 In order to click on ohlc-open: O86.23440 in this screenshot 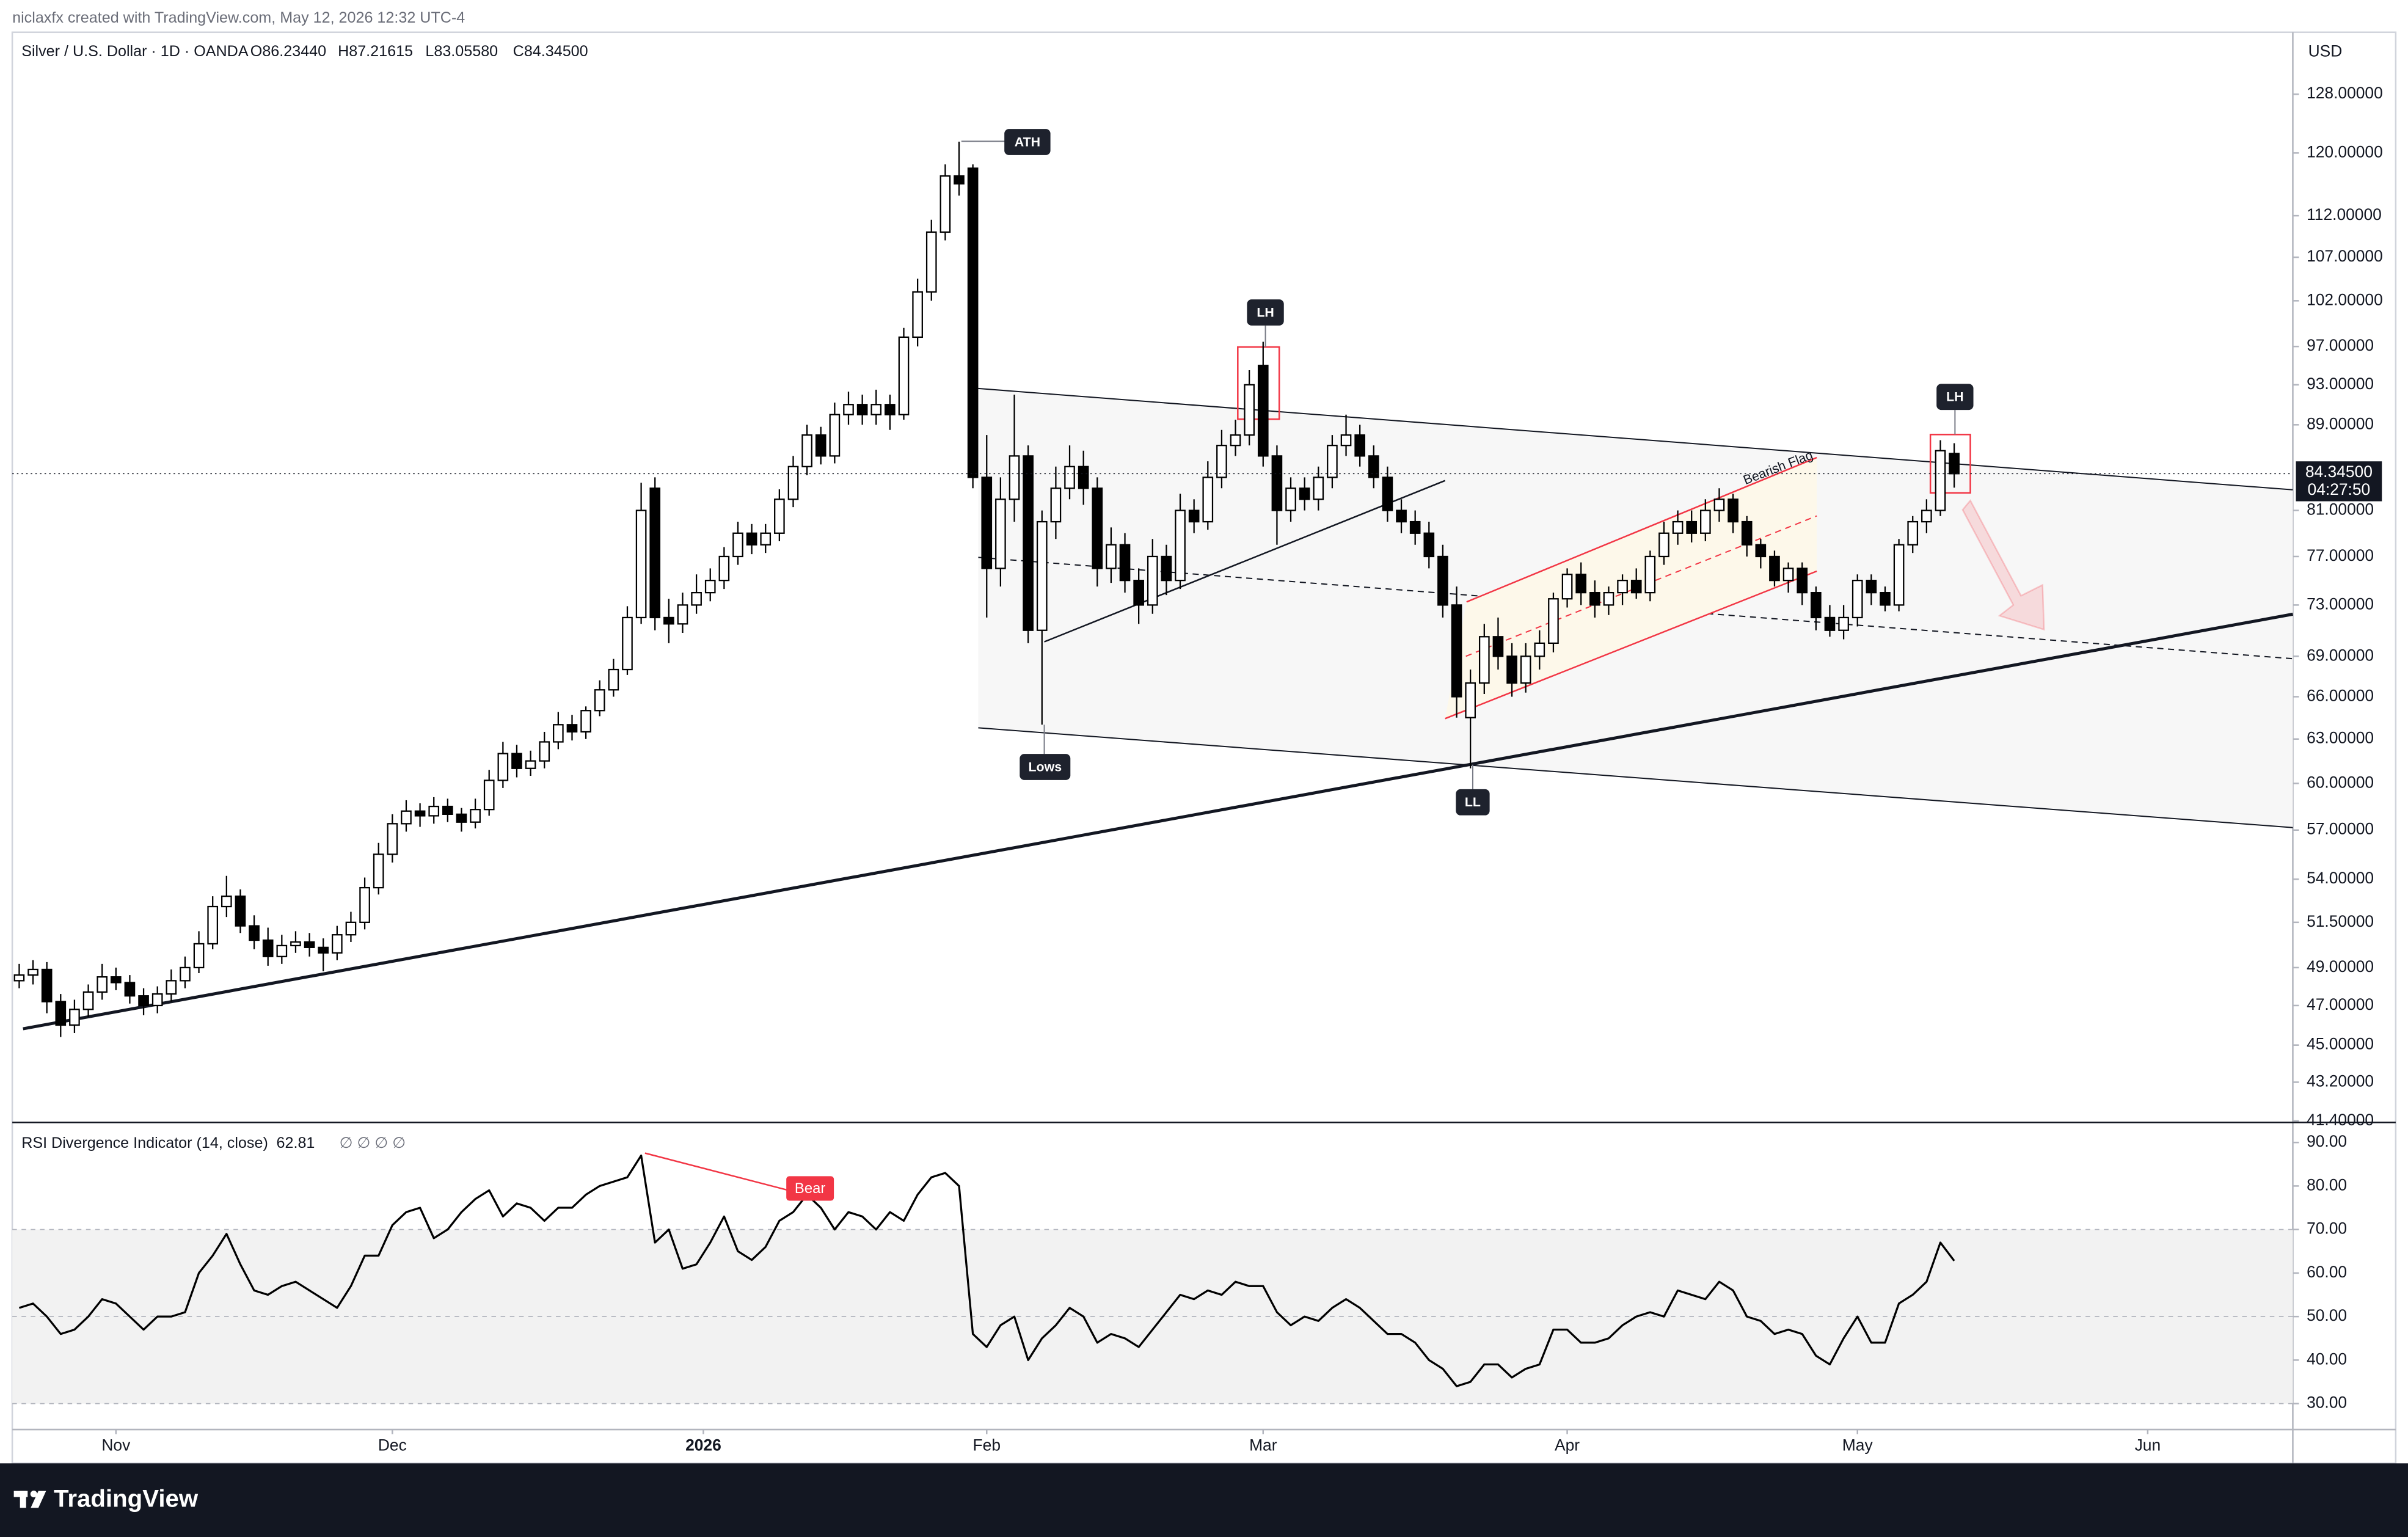, I will do `click(288, 51)`.